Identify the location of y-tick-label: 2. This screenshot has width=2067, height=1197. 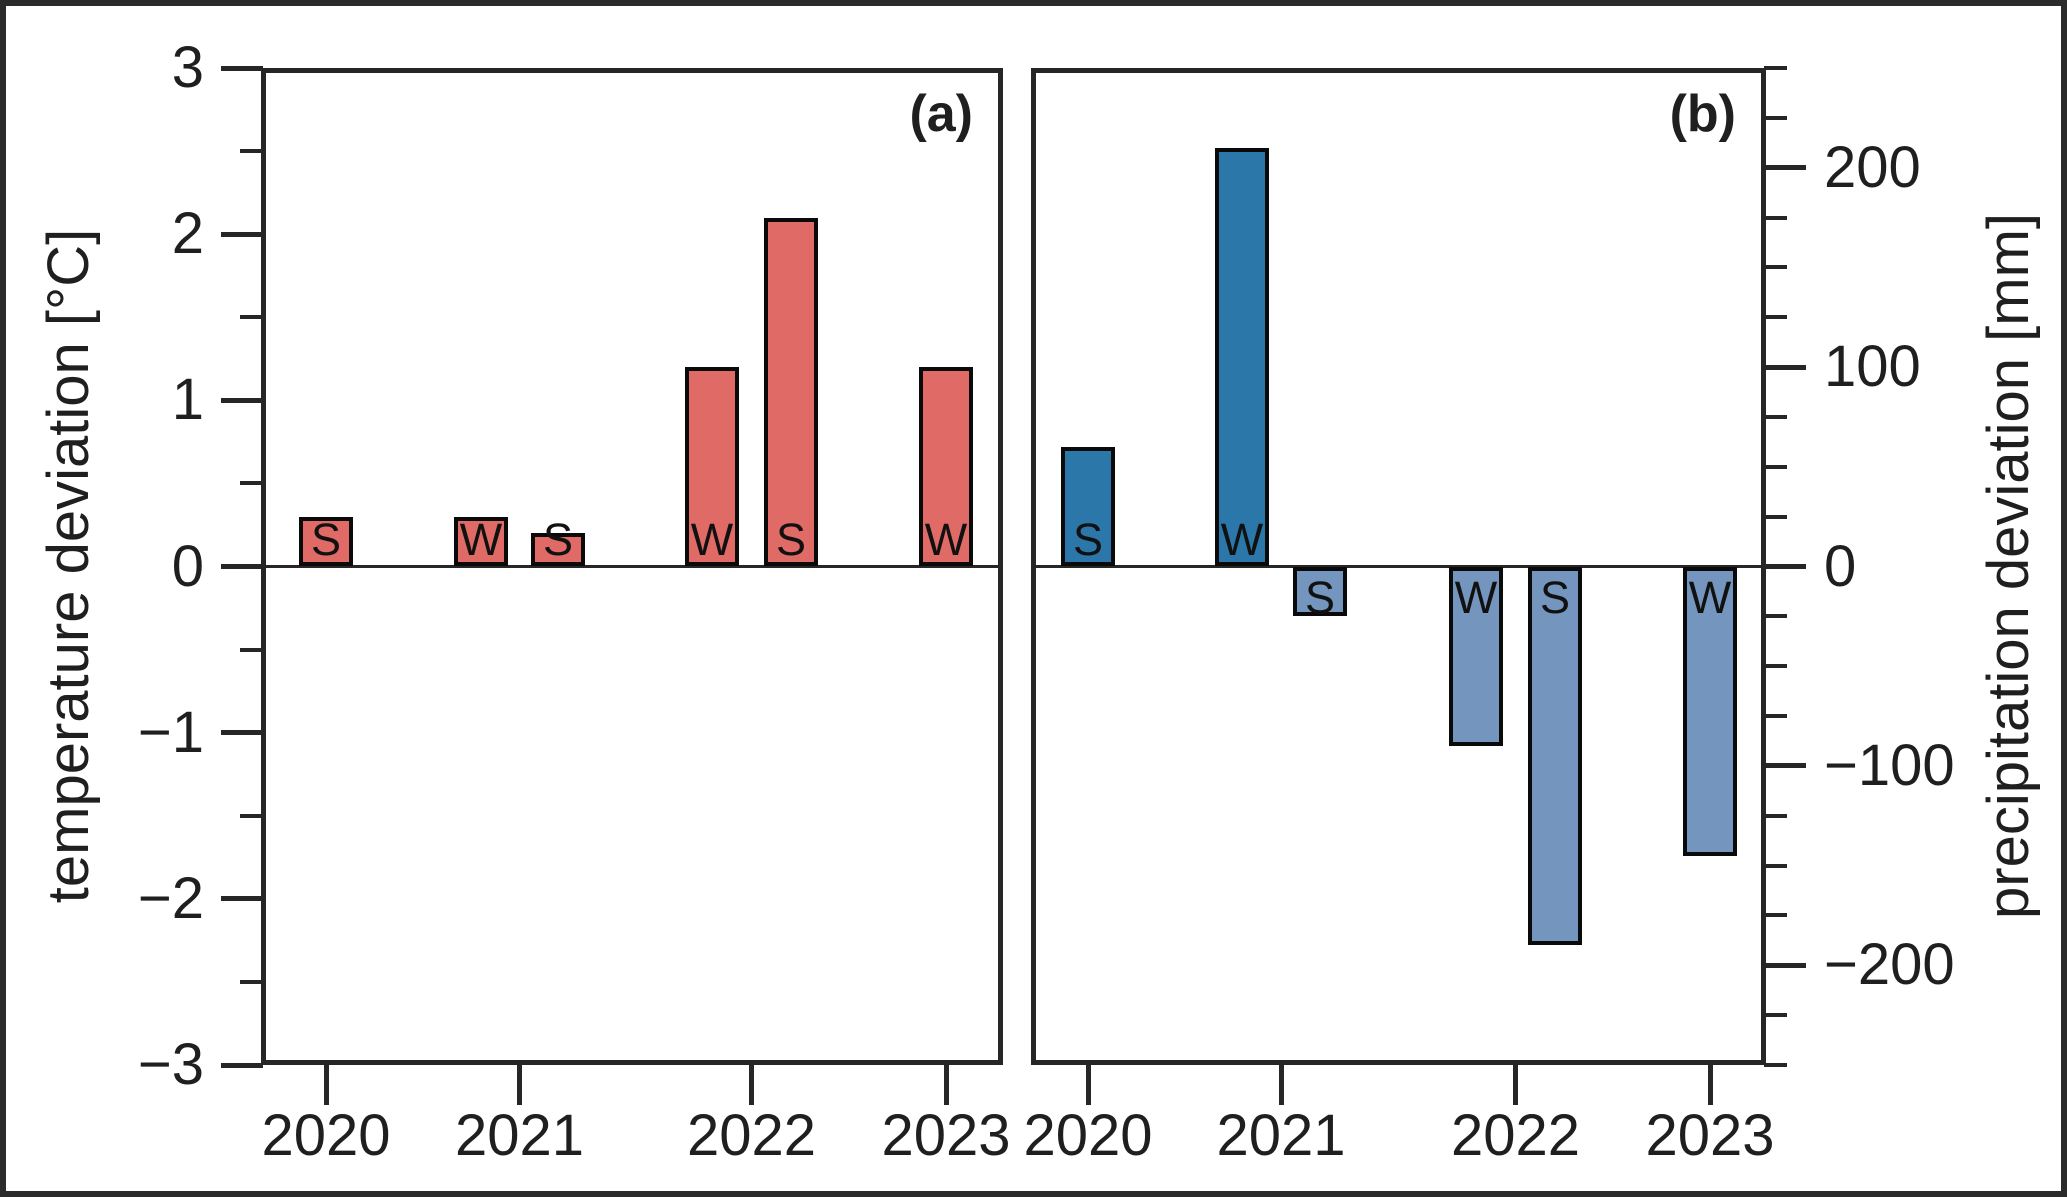
(187, 234).